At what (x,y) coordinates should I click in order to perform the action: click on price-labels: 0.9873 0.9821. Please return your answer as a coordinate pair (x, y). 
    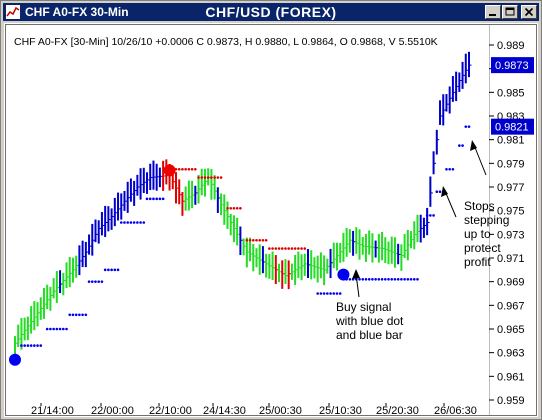
    Looking at the image, I should click on (512, 96).